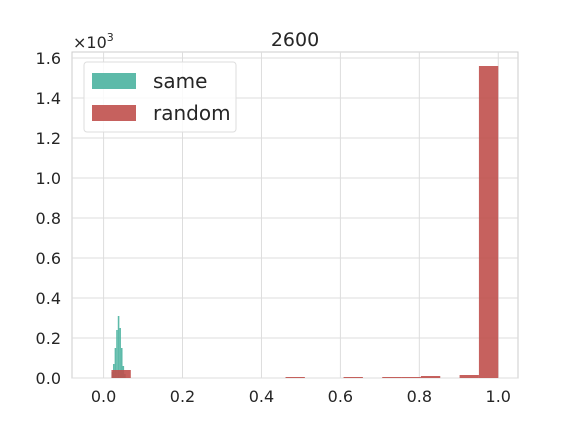  I want to click on x-tick-label-0: 0.0, so click(103, 396).